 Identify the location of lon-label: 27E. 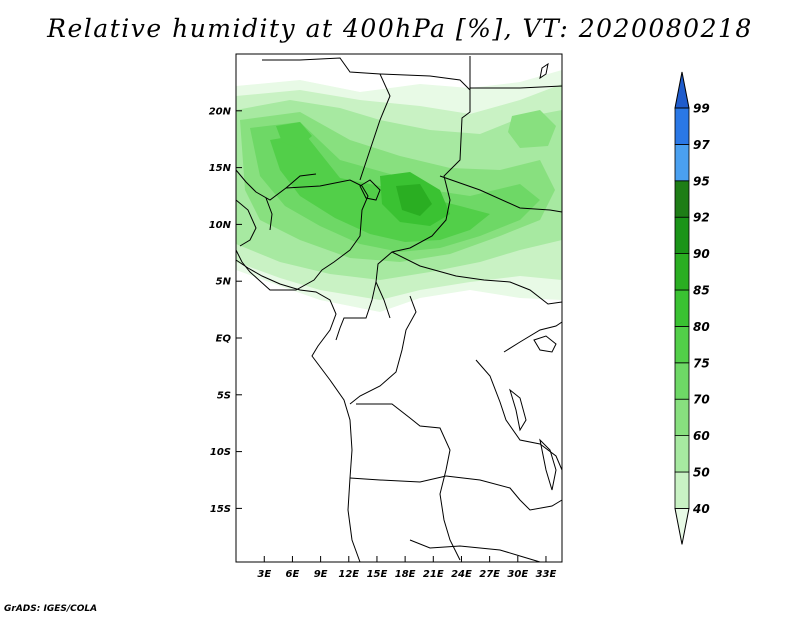
(489, 574).